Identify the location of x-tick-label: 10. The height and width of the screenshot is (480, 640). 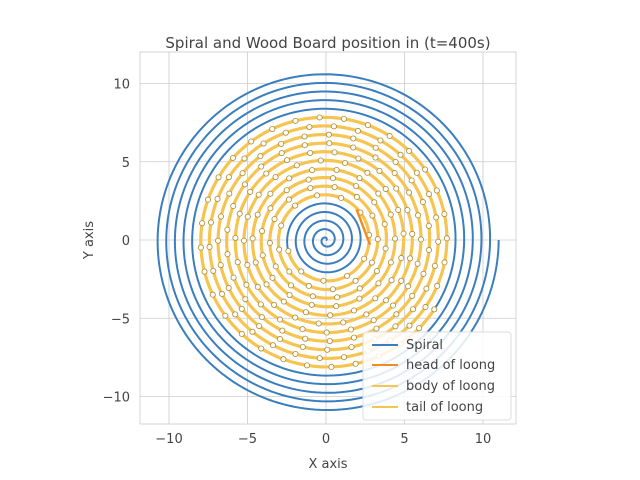
(483, 439).